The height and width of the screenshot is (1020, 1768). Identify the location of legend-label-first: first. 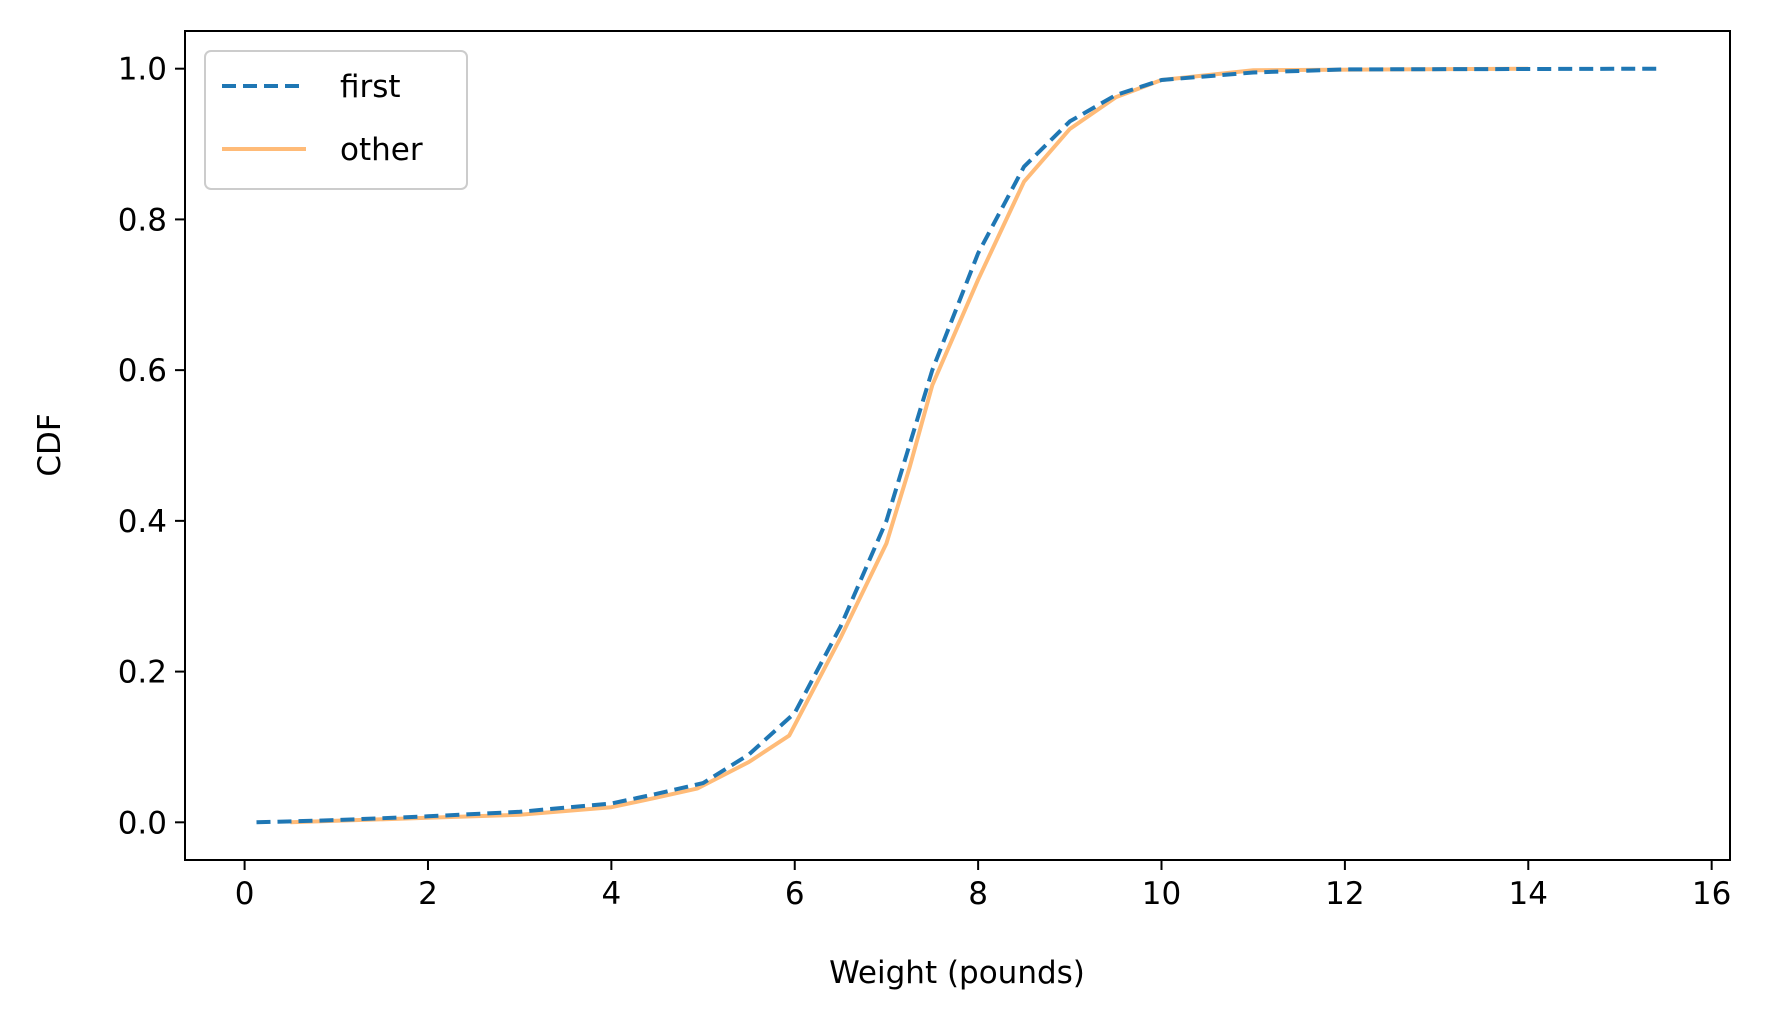
(370, 87).